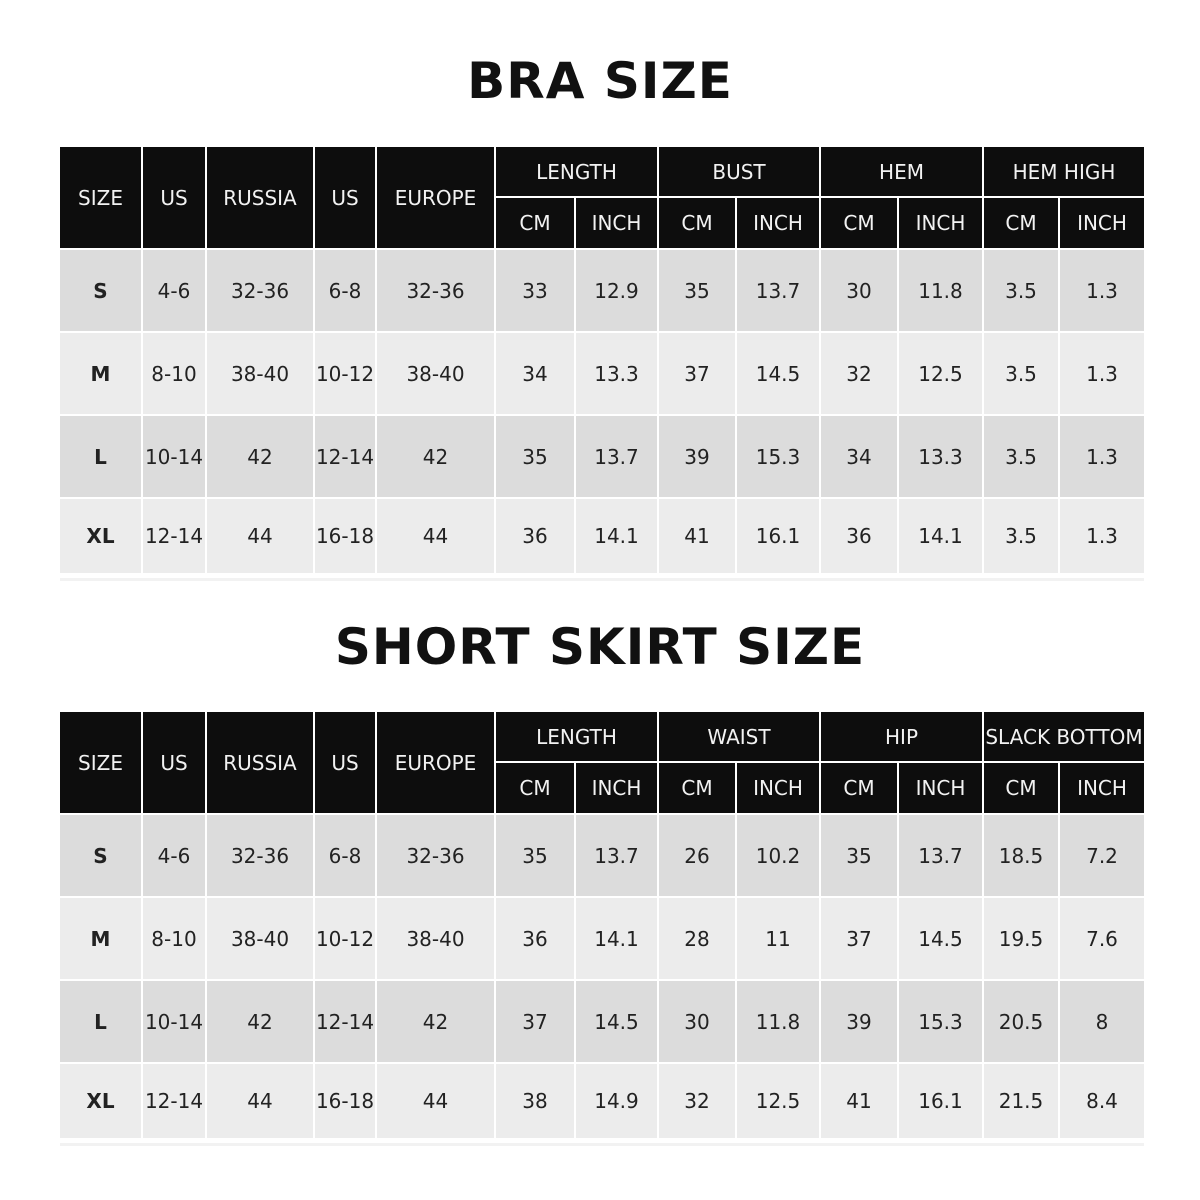 The width and height of the screenshot is (1200, 1200). Describe the element at coordinates (940, 290) in the screenshot. I see `table-cell: 11.8` at that location.